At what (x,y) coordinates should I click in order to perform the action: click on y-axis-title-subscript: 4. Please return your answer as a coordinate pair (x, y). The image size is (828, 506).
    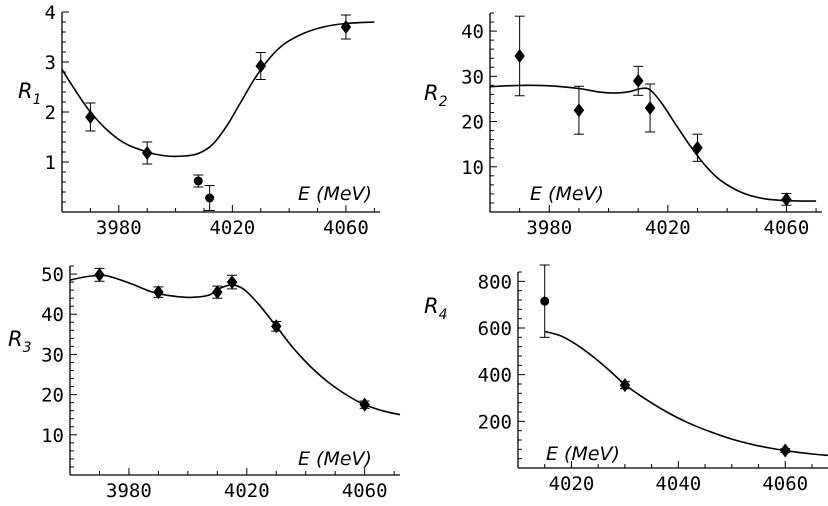
    Looking at the image, I should click on (443, 315).